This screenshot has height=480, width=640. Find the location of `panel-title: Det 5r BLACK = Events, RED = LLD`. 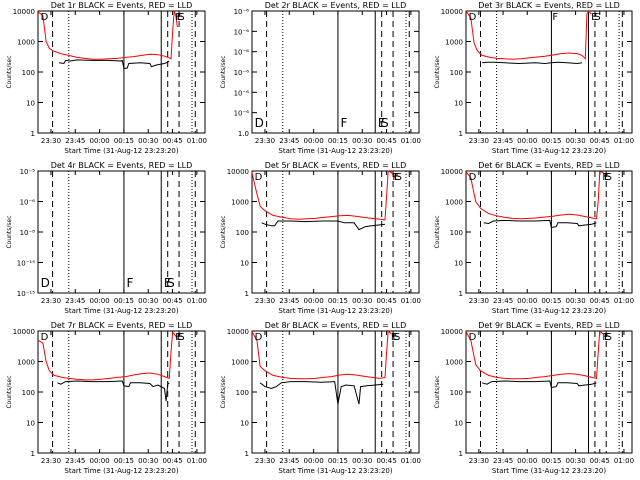

panel-title: Det 5r BLACK = Events, RED = LLD is located at coordinates (336, 165).